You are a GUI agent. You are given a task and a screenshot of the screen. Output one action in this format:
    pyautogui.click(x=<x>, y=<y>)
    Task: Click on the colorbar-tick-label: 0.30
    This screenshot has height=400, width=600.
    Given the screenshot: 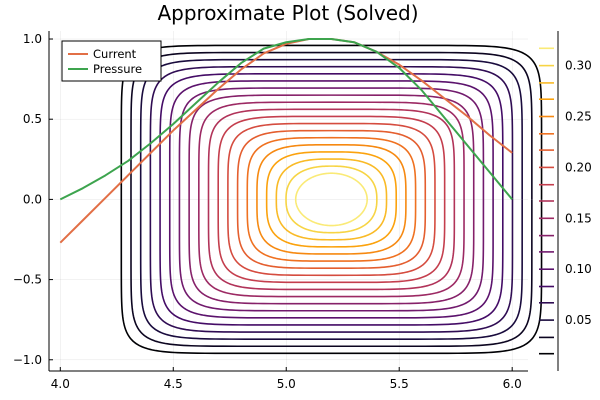 What is the action you would take?
    pyautogui.click(x=578, y=66)
    